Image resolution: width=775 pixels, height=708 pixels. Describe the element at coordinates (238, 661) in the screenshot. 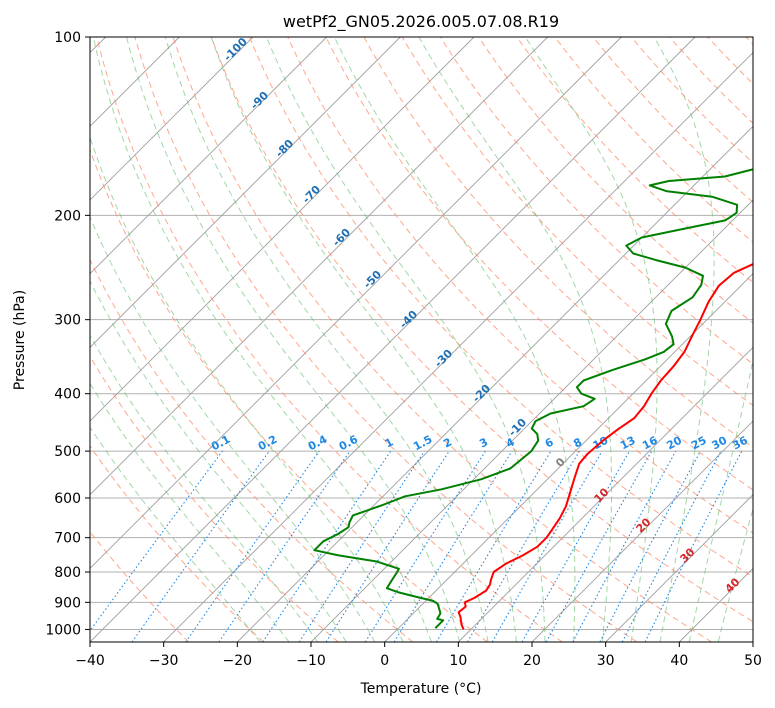

I see `x-tick-label: −20` at that location.